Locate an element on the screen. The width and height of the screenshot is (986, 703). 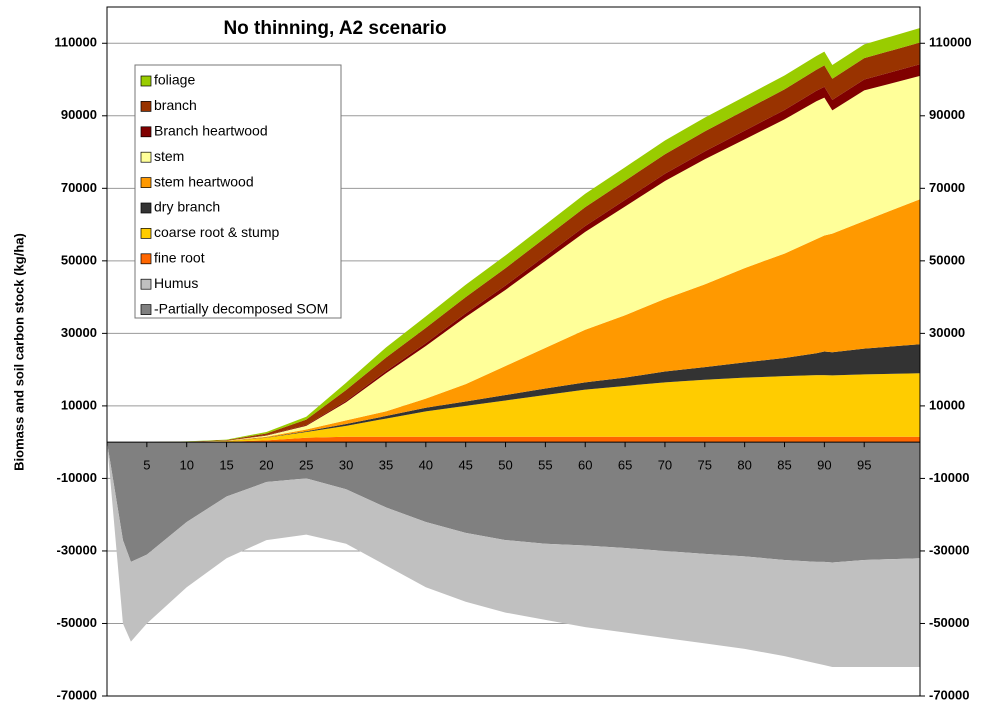
y-tick-label: 50000 is located at coordinates (79, 259).